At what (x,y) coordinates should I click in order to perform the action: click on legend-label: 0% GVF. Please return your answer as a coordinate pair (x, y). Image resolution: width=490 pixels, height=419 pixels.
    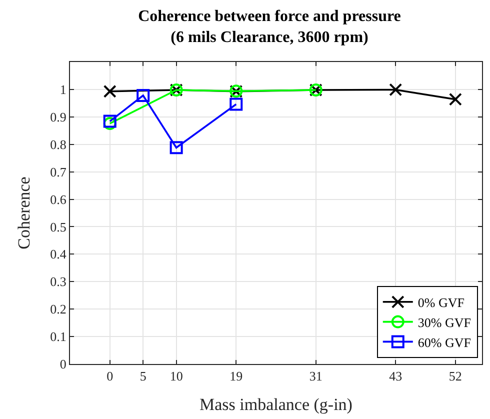
    Looking at the image, I should click on (441, 302).